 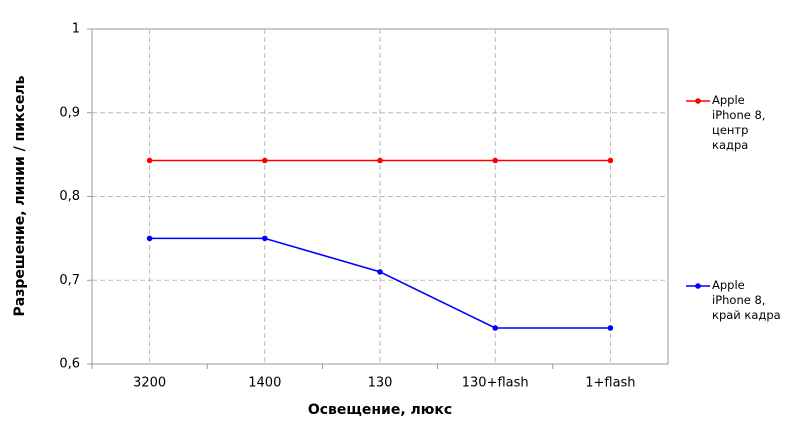 I want to click on y-axis-title: Разрешение, линии / пиксель, so click(x=20, y=195).